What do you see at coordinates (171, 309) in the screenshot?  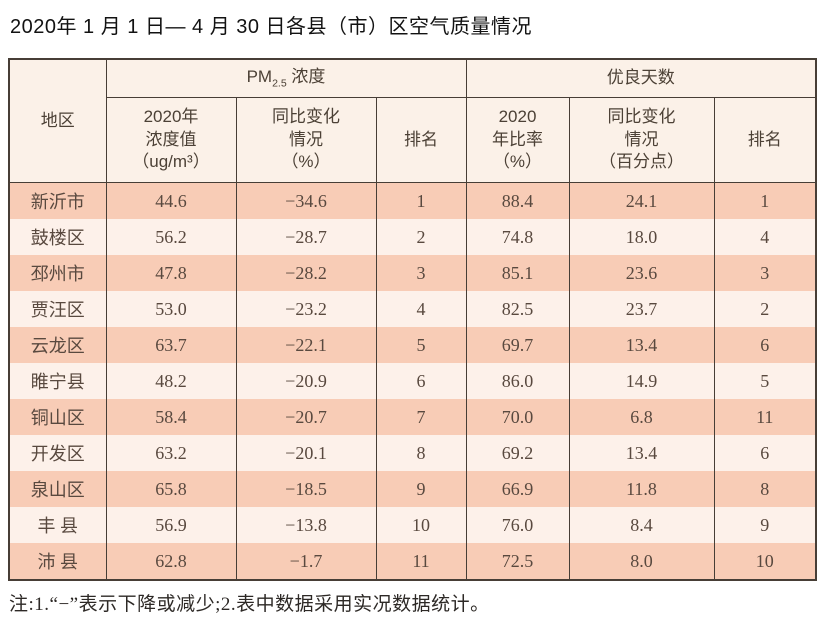 I see `pm25-value-cell: 53.0` at bounding box center [171, 309].